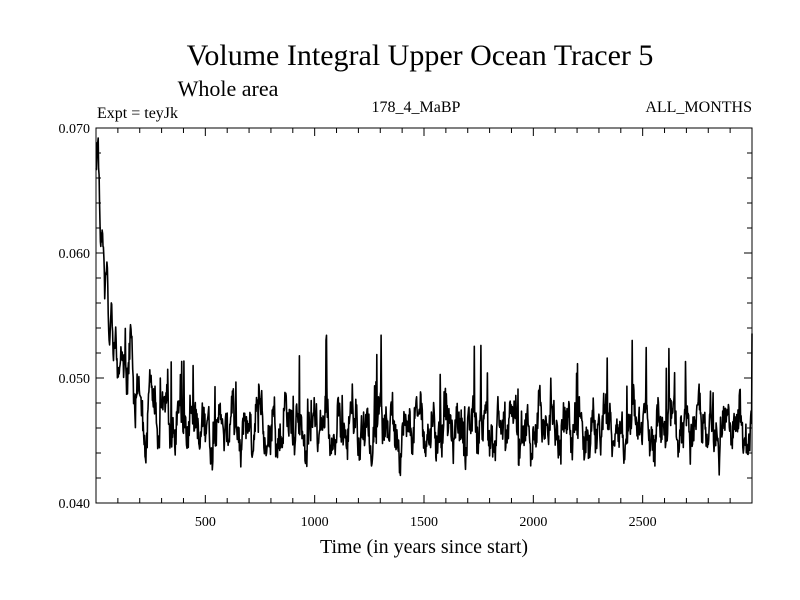 This screenshot has height=600, width=800. What do you see at coordinates (416, 107) in the screenshot?
I see `center-label: 178_4_MaBP` at bounding box center [416, 107].